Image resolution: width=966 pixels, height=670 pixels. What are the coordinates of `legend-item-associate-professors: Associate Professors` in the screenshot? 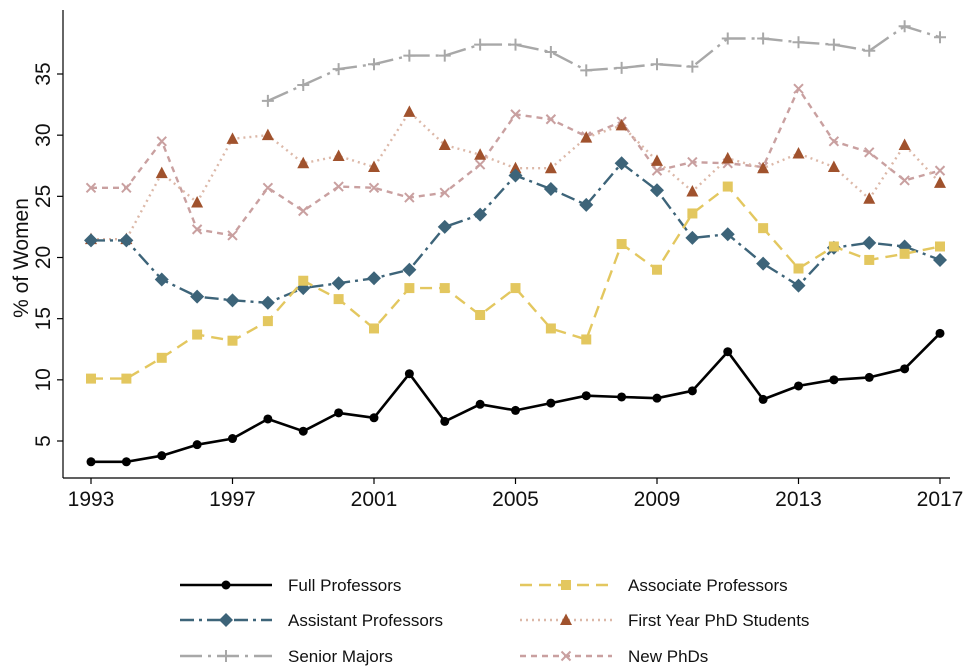 It's located at (654, 585).